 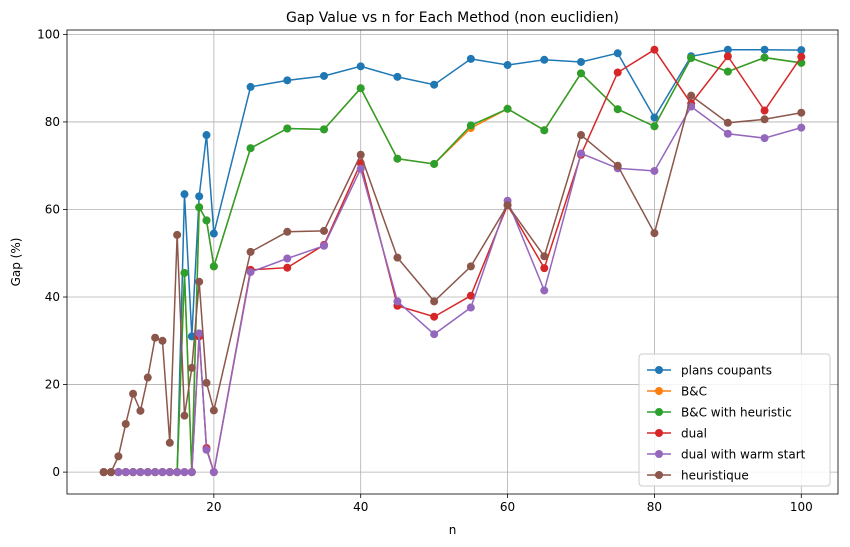 I want to click on legend-label: heuristique, so click(x=715, y=476).